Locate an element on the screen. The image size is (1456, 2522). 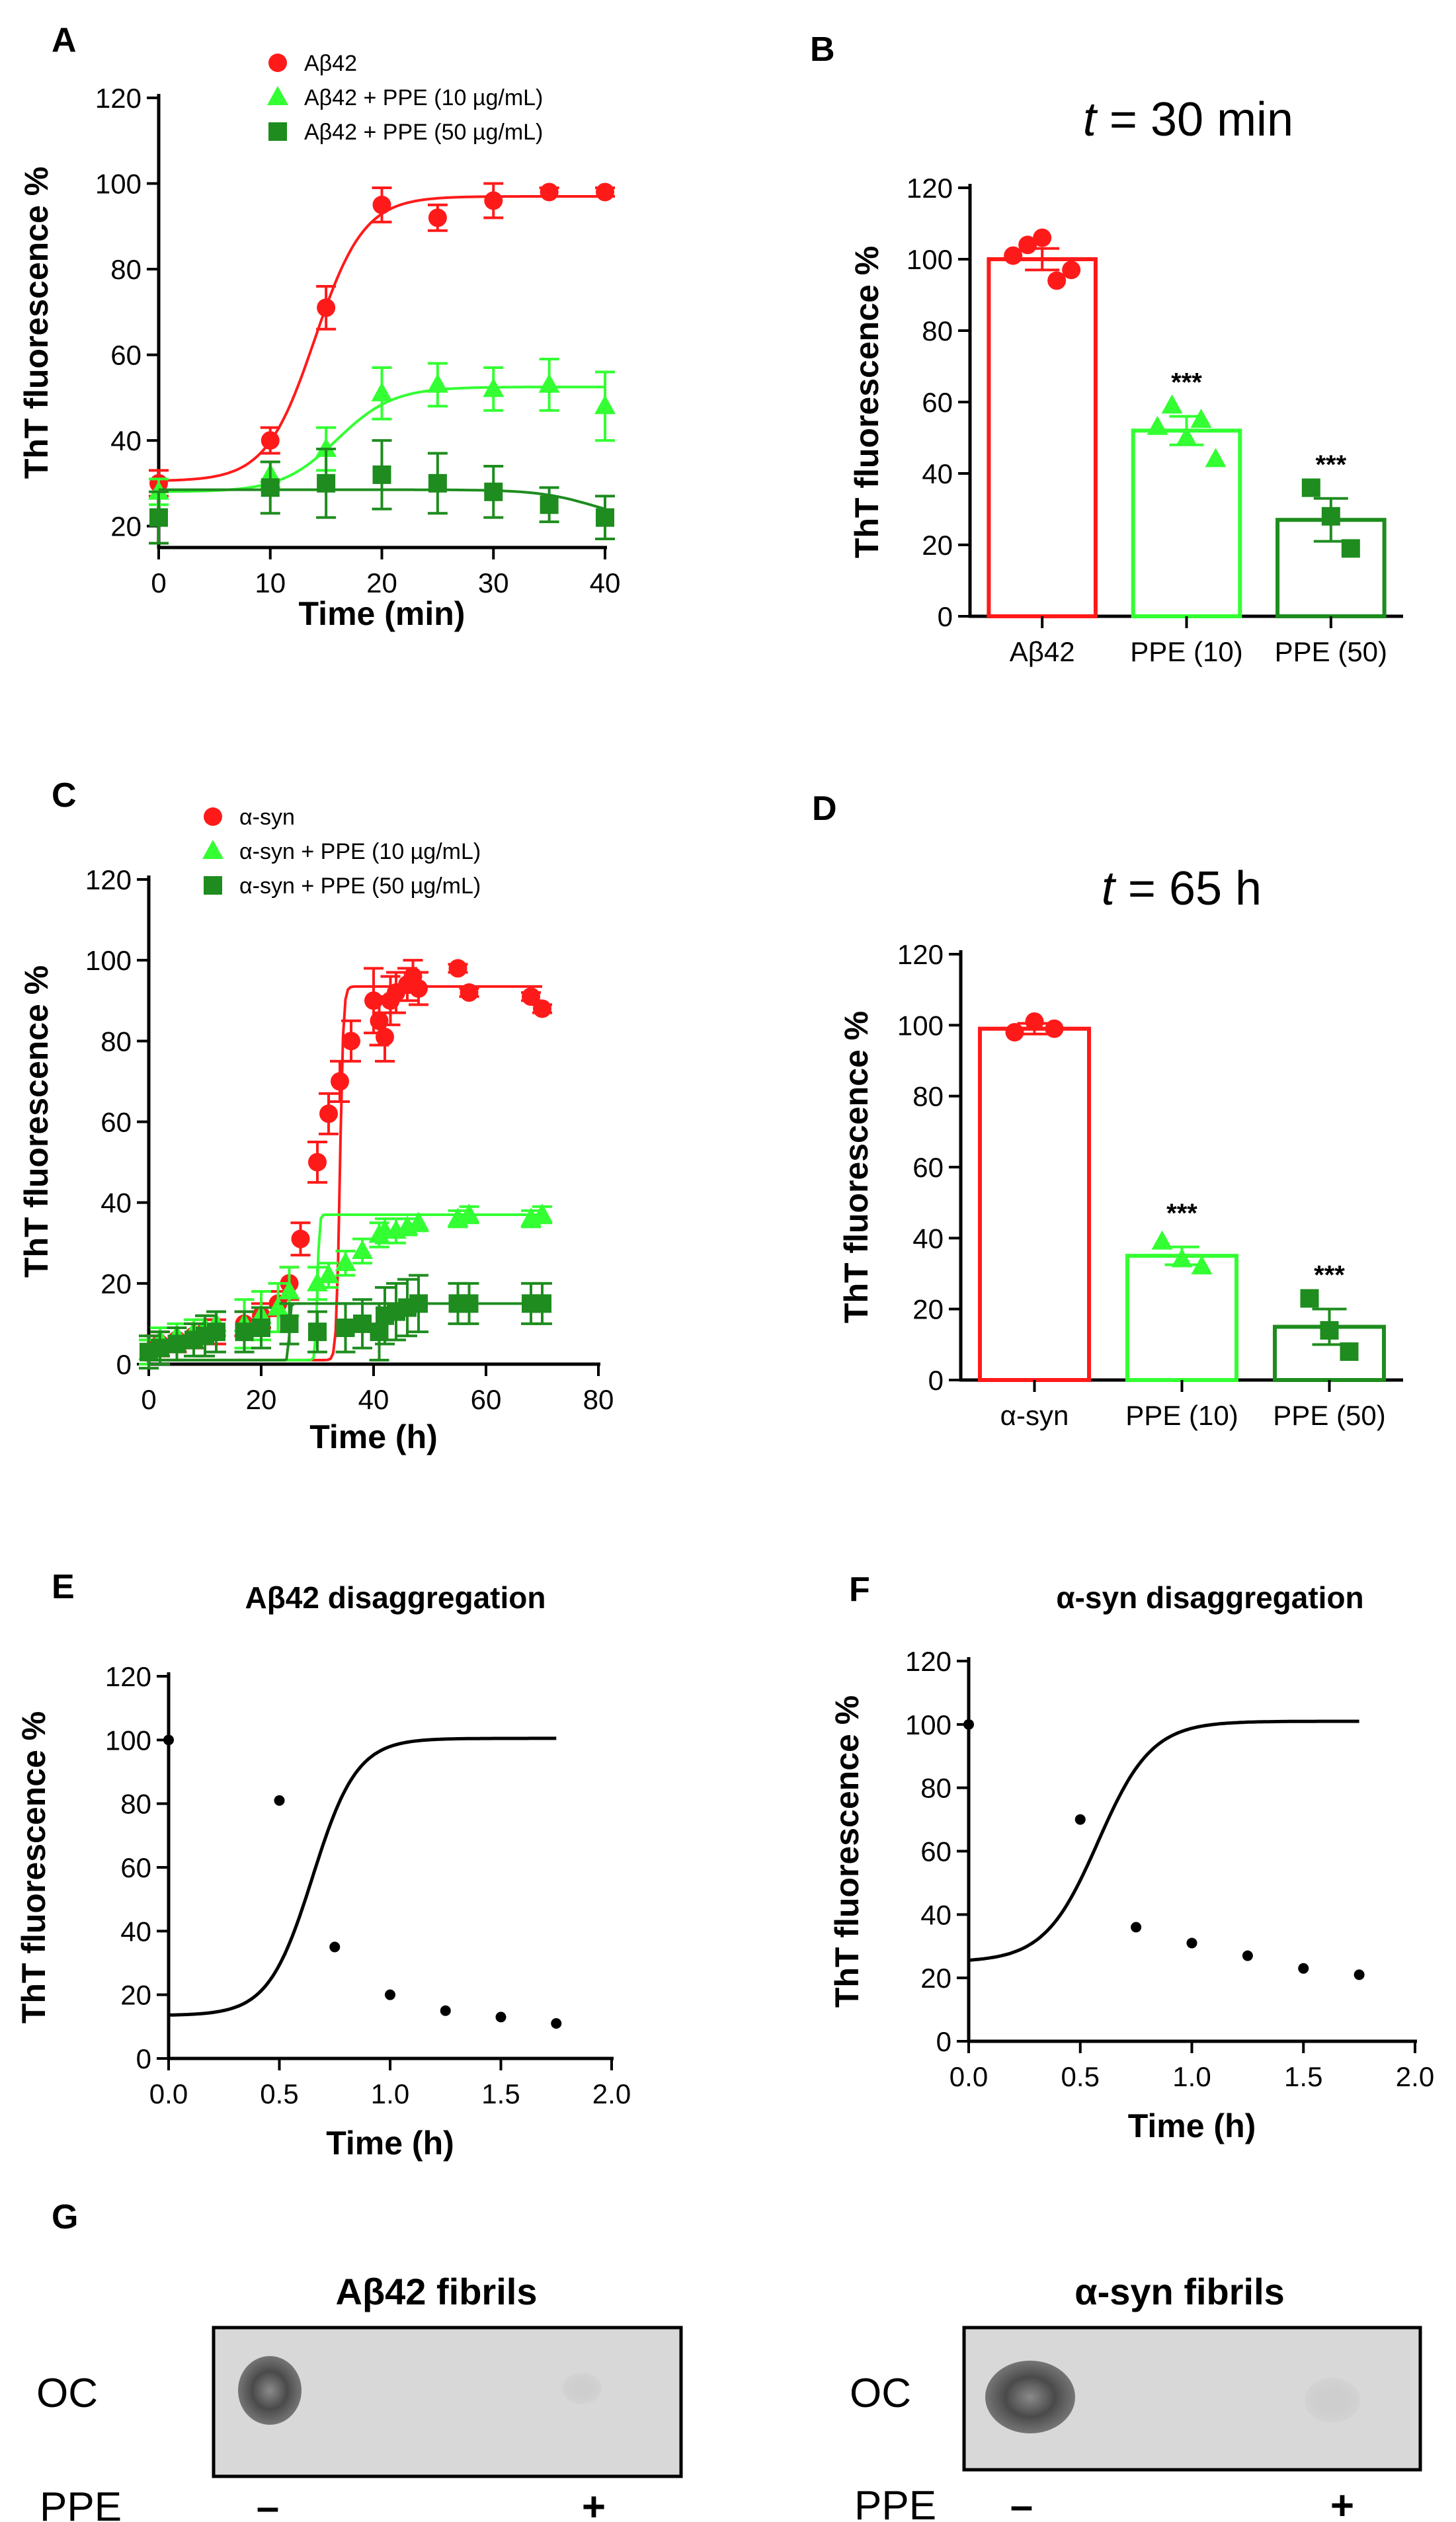
panel-d-title: t = 65 h is located at coordinates (1182, 888).